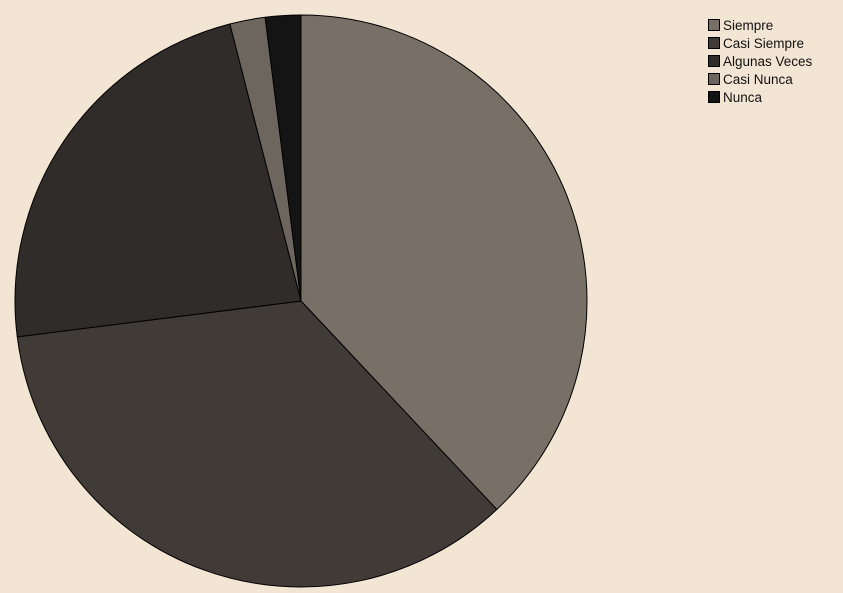 This screenshot has width=843, height=593. I want to click on legend-item-siempre: Siempre, so click(760, 25).